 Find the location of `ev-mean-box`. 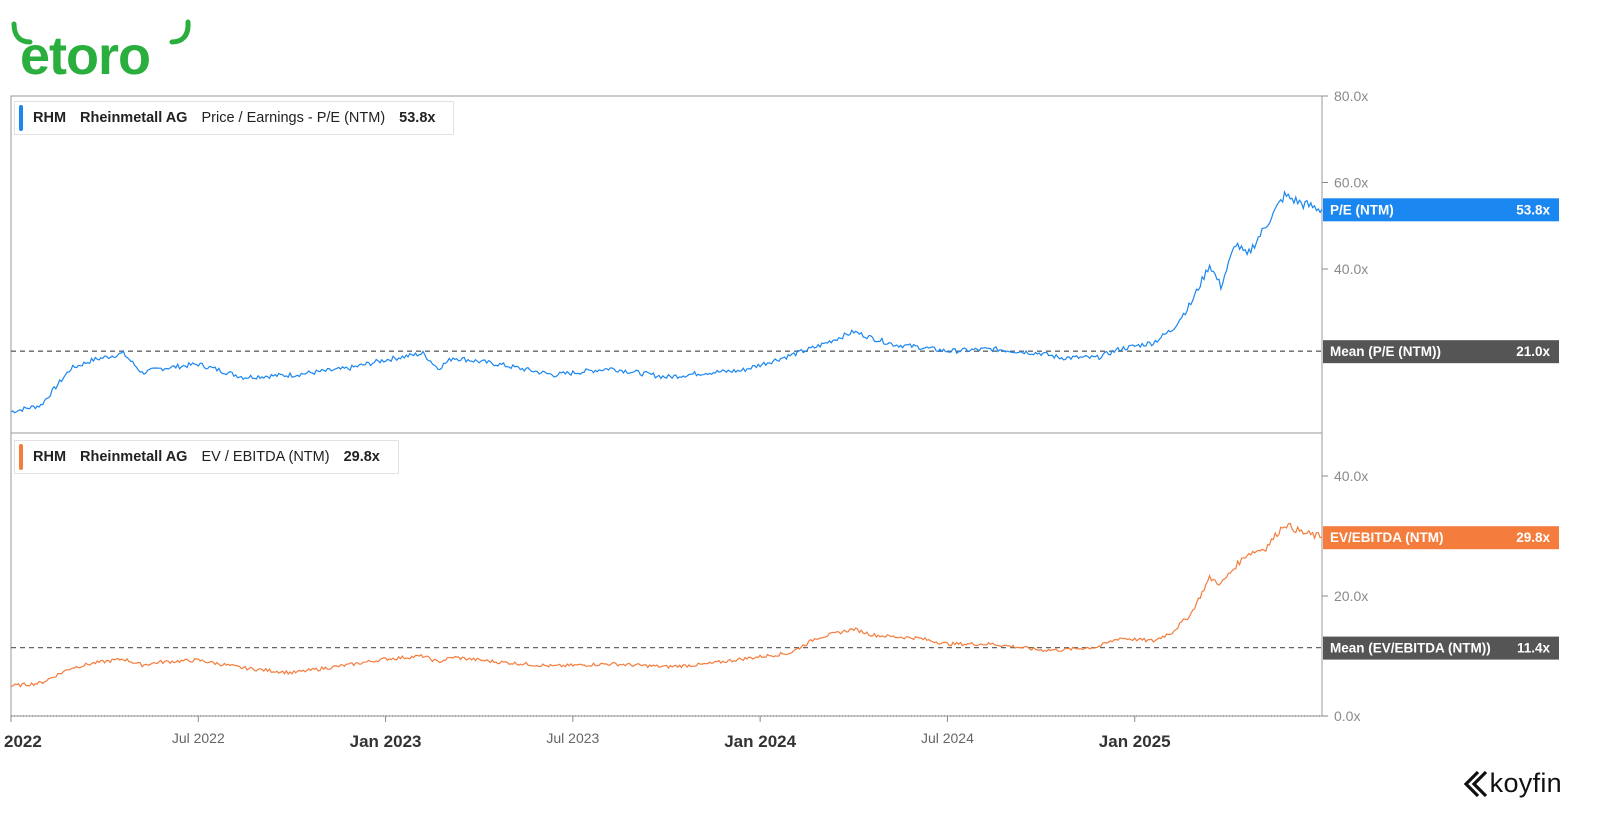

ev-mean-box is located at coordinates (1441, 648).